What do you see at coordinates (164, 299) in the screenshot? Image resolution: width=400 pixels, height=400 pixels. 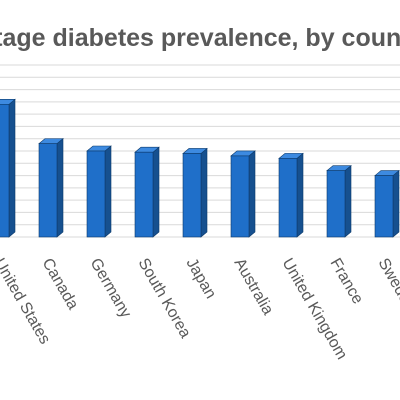 I see `category-tick-label: South Korea` at bounding box center [164, 299].